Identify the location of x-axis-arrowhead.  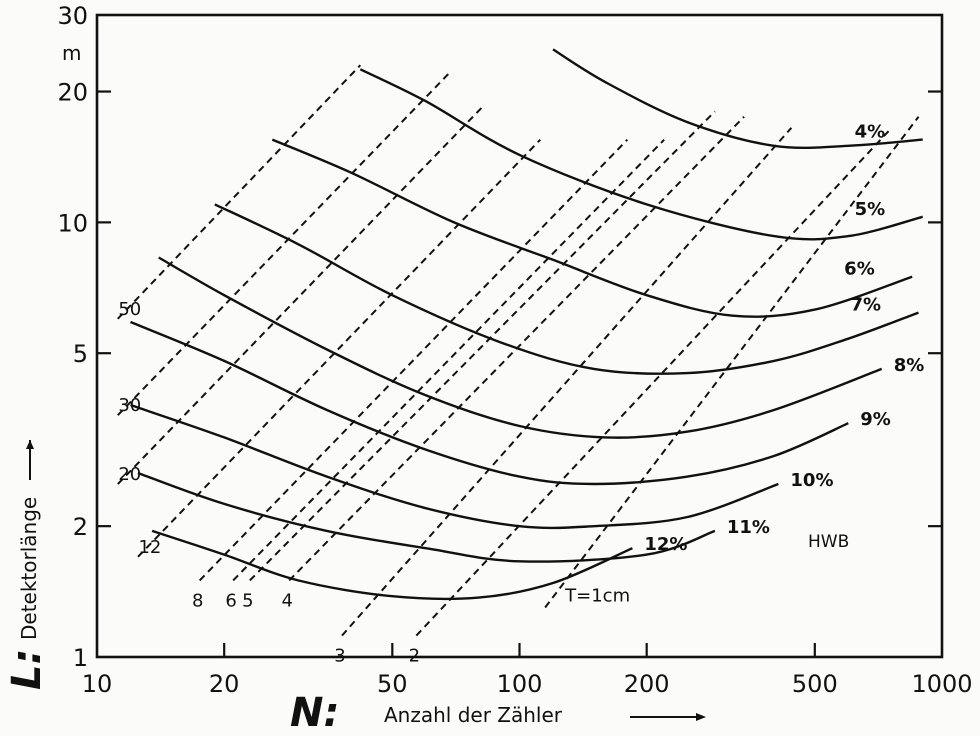
(701, 717).